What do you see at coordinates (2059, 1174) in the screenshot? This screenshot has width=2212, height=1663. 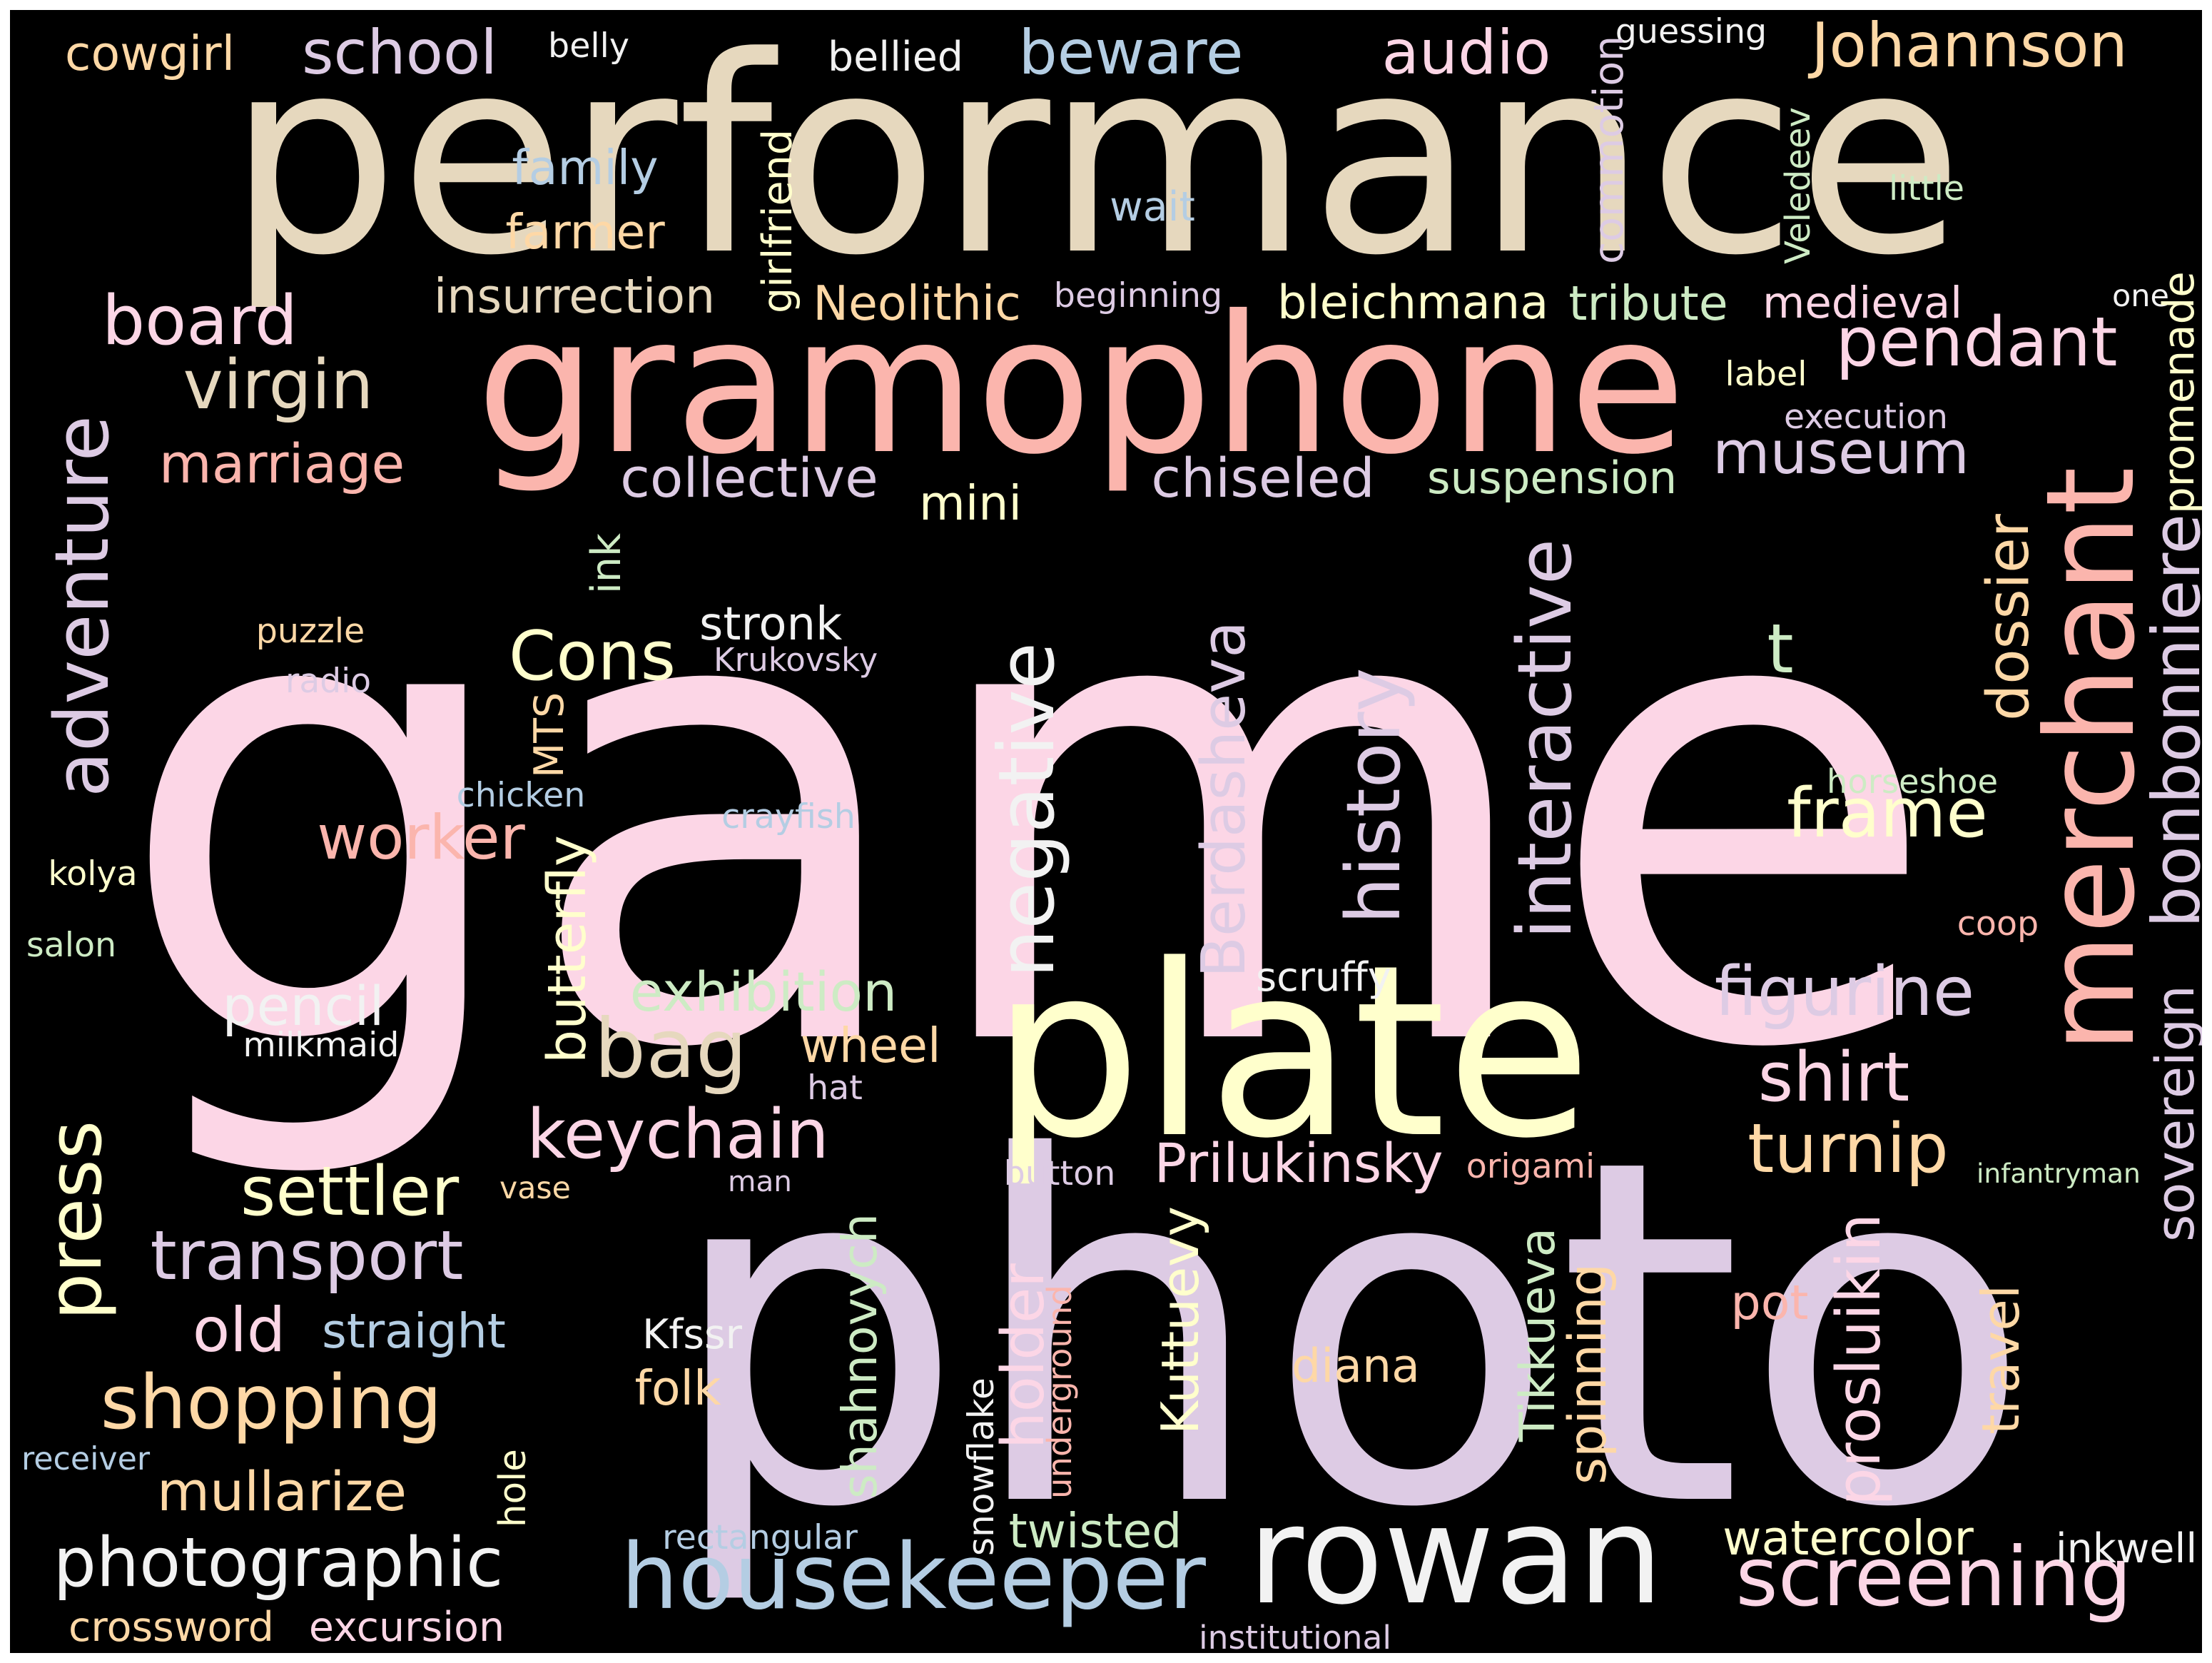 I see `word-infantryman: infantryman` at bounding box center [2059, 1174].